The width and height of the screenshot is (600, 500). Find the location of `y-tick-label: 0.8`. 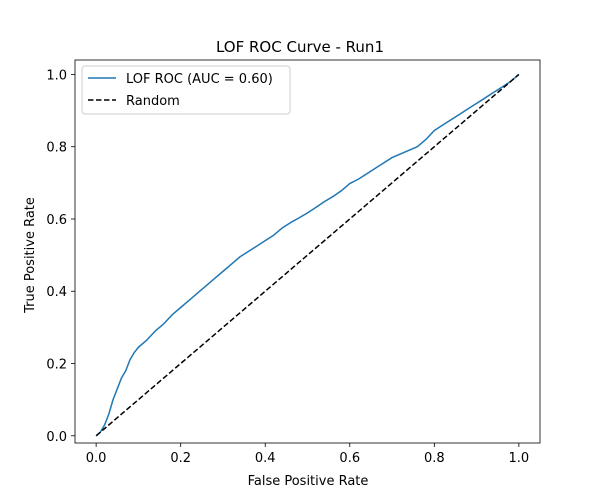

y-tick-label: 0.8 is located at coordinates (56, 148).